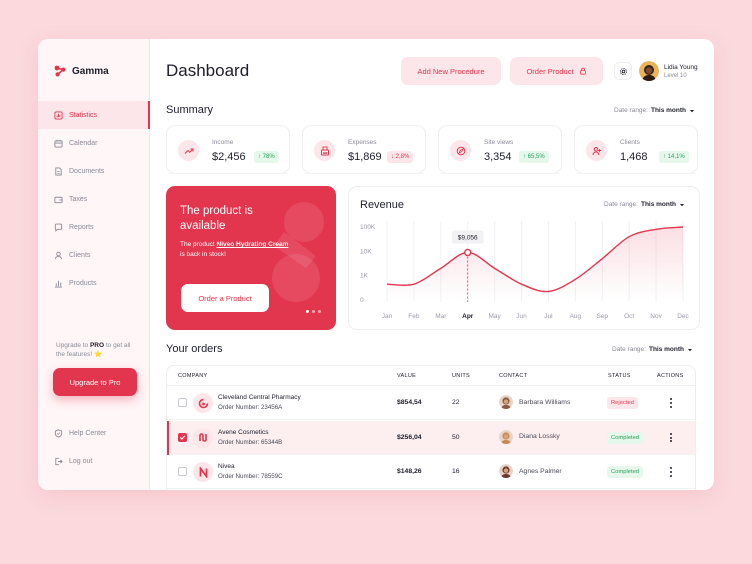 This screenshot has height=564, width=752. I want to click on sidebar-item-reports: Reports, so click(94, 227).